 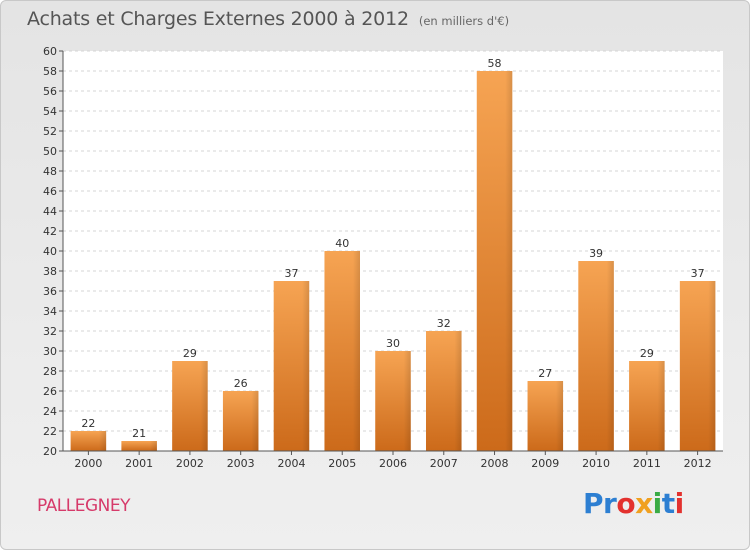 I want to click on data-label-2005: 40, so click(x=342, y=243).